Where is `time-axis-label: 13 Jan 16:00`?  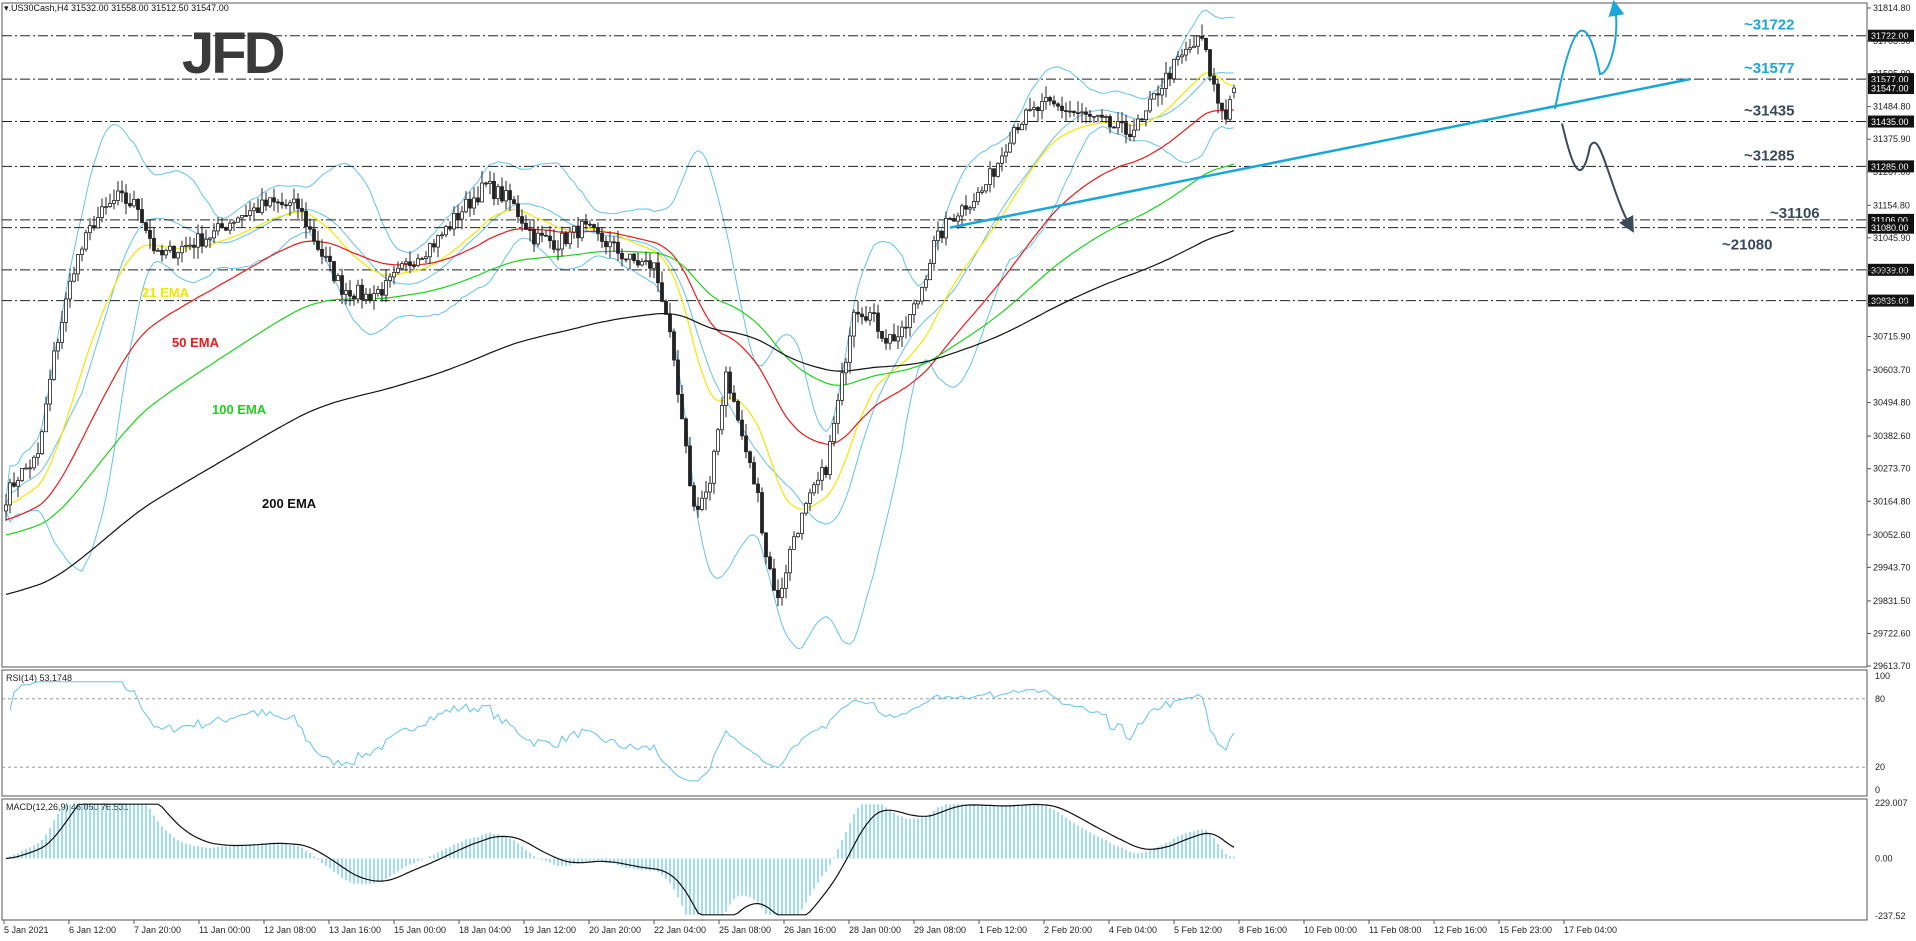 time-axis-label: 13 Jan 16:00 is located at coordinates (355, 930).